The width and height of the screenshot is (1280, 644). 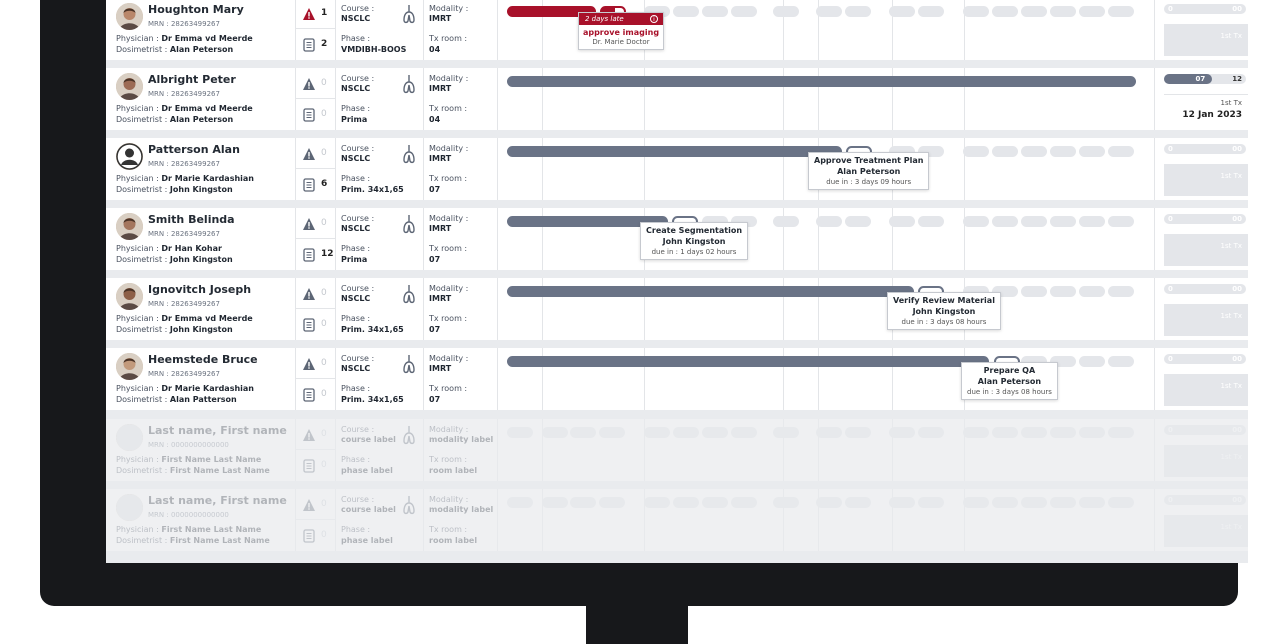 I want to click on modality-value: modality label, so click(x=461, y=439).